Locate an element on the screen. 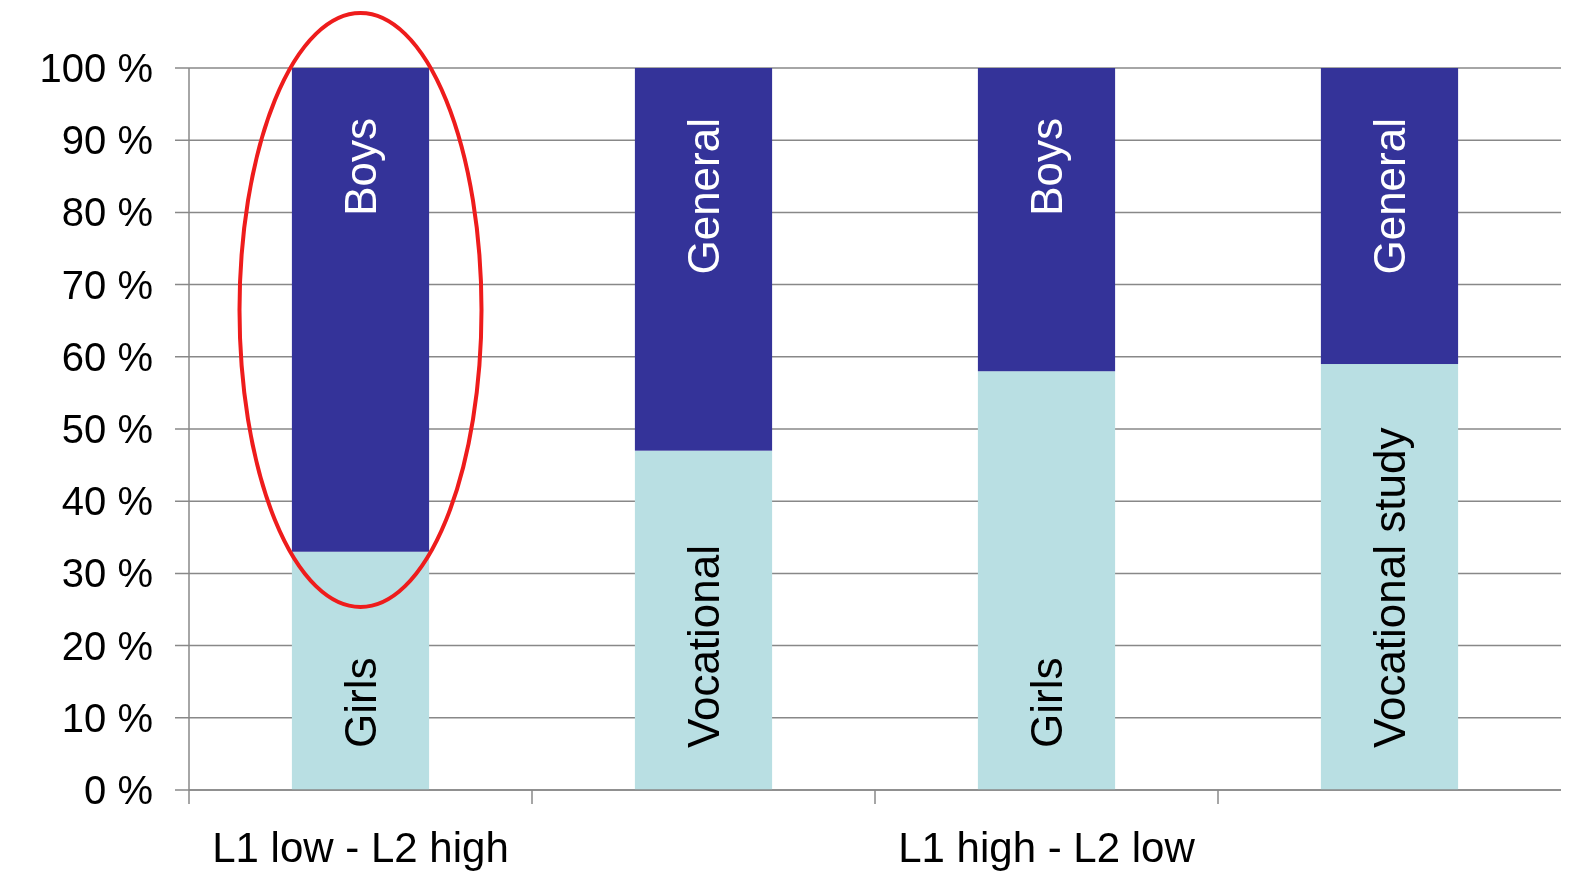 The height and width of the screenshot is (873, 1569). y-tick-label: 30 % is located at coordinates (107, 573).